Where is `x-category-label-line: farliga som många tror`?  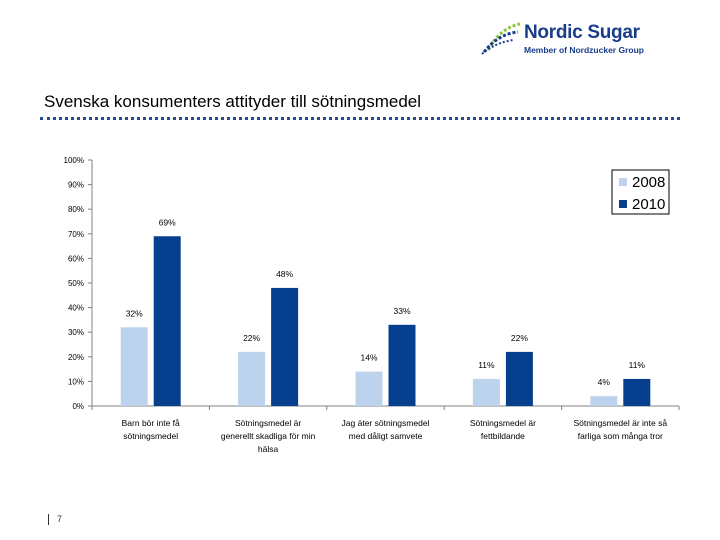
x-category-label-line: farliga som många tror is located at coordinates (620, 436).